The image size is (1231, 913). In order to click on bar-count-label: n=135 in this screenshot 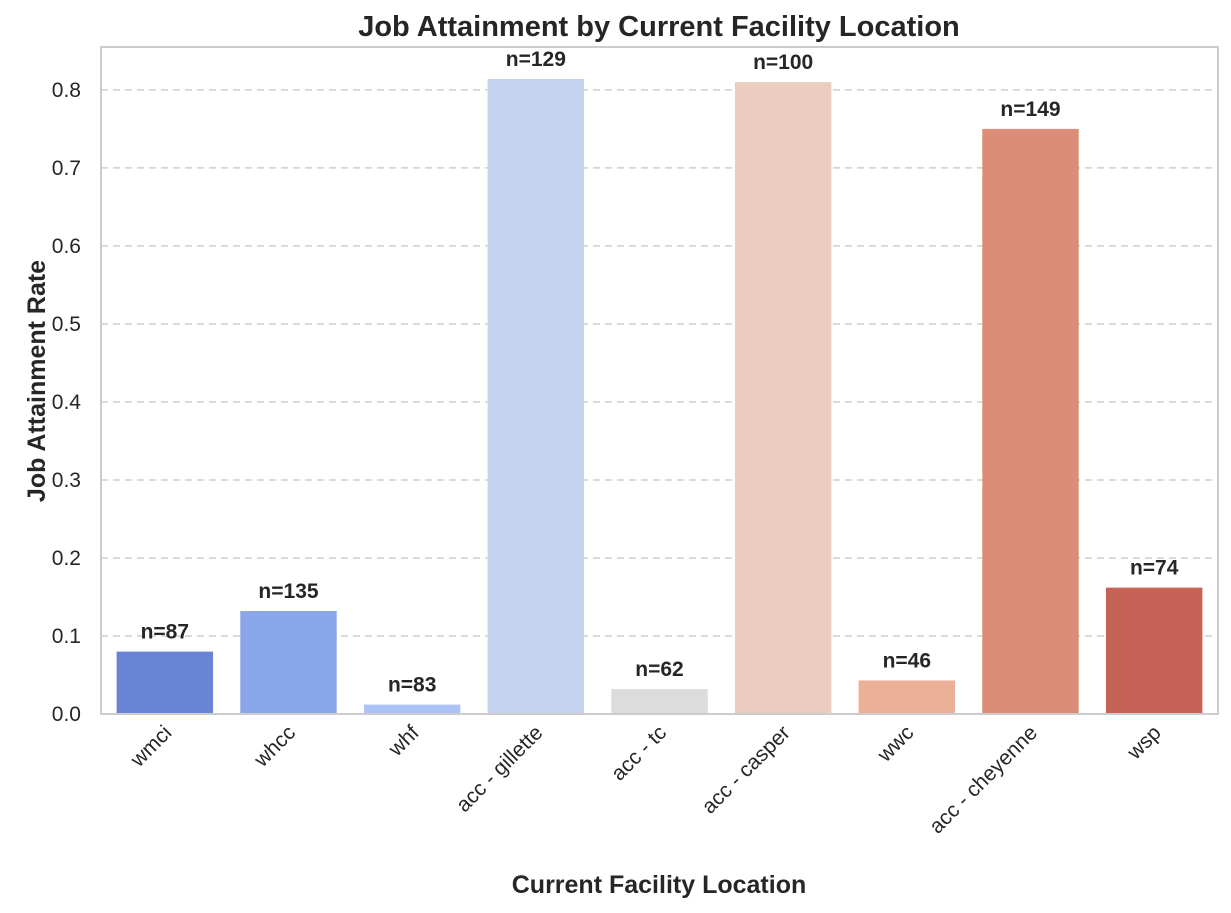, I will do `click(288, 591)`.